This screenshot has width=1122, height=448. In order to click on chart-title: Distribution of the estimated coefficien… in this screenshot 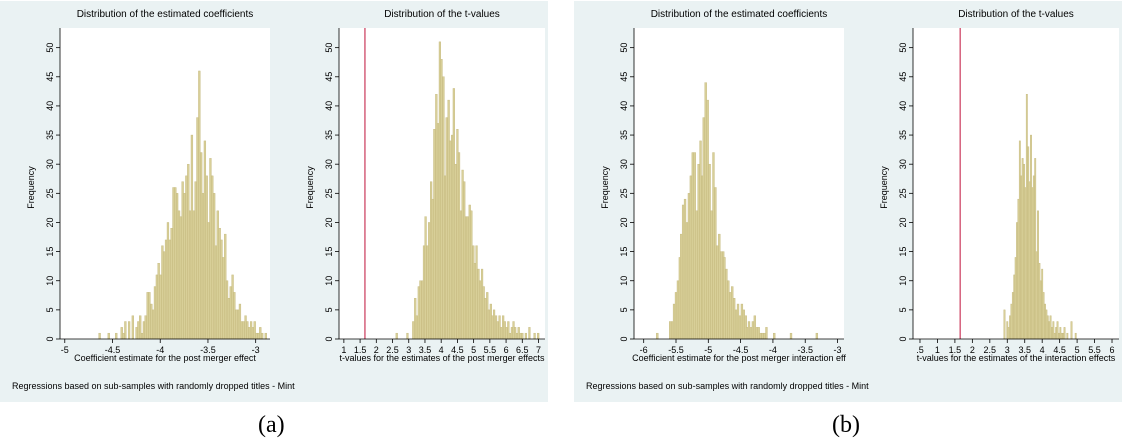, I will do `click(739, 14)`.